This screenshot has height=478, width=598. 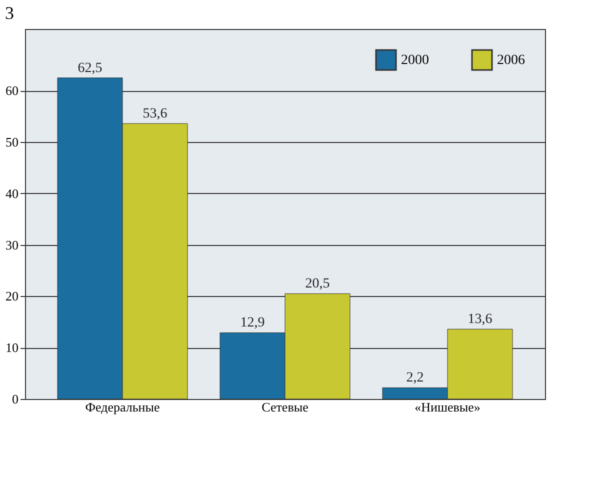 What do you see at coordinates (9, 13) in the screenshot?
I see `chart-title: 3` at bounding box center [9, 13].